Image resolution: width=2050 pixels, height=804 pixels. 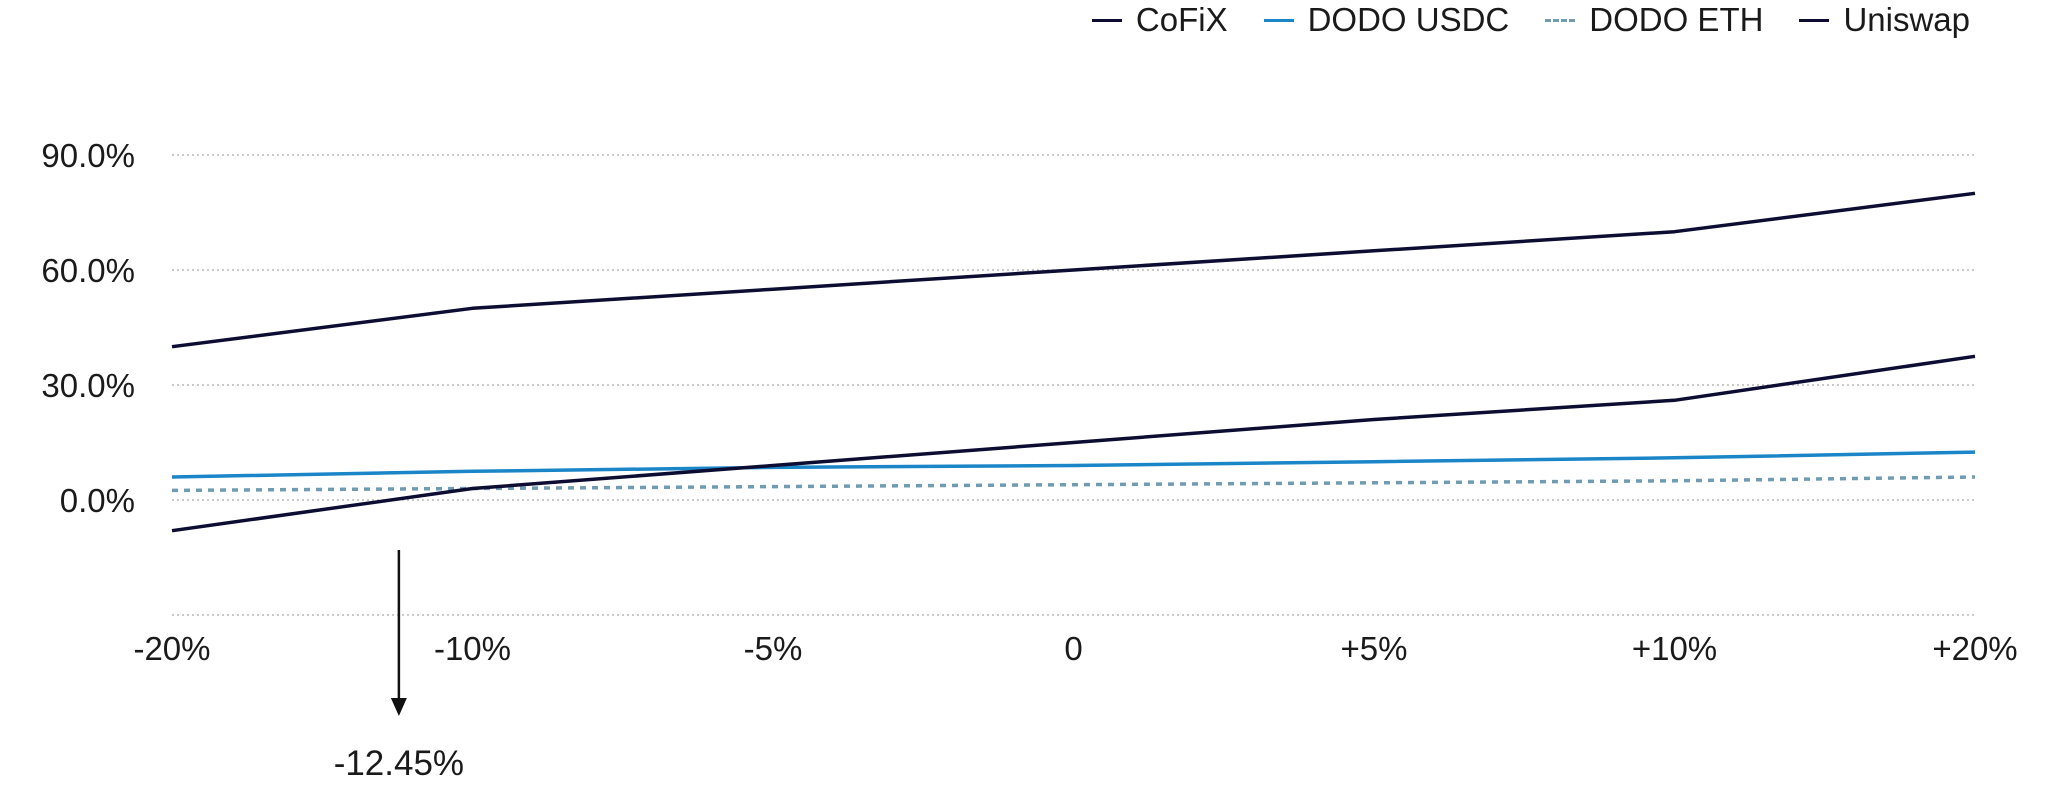 What do you see at coordinates (1974, 648) in the screenshot?
I see `x-tick-label: +20%` at bounding box center [1974, 648].